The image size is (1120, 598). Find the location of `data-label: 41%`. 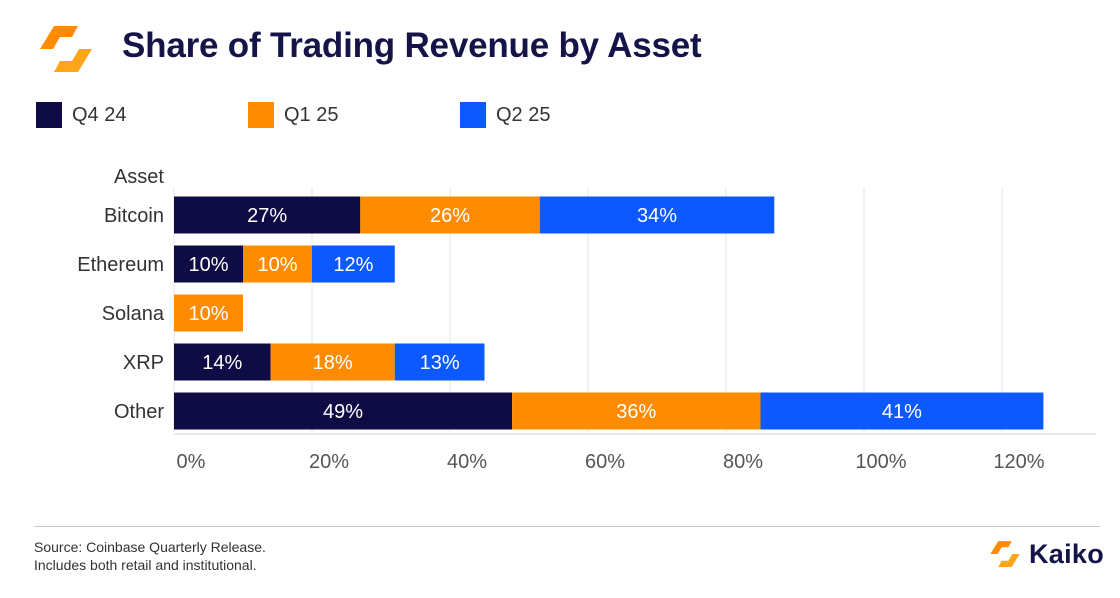

data-label: 41% is located at coordinates (902, 412).